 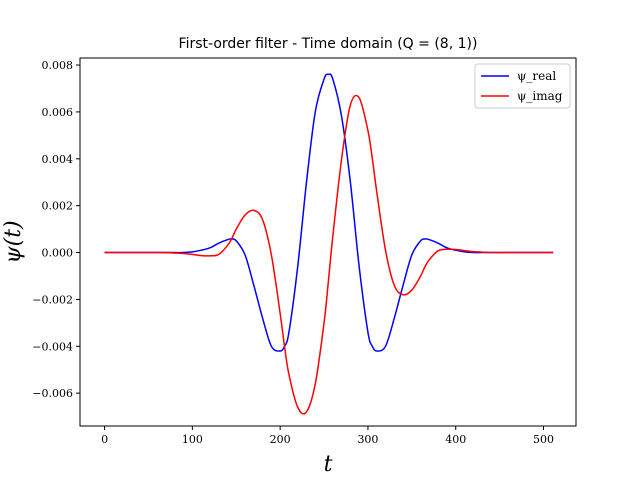 What do you see at coordinates (540, 96) in the screenshot?
I see `legend-entry: ψ_imag` at bounding box center [540, 96].